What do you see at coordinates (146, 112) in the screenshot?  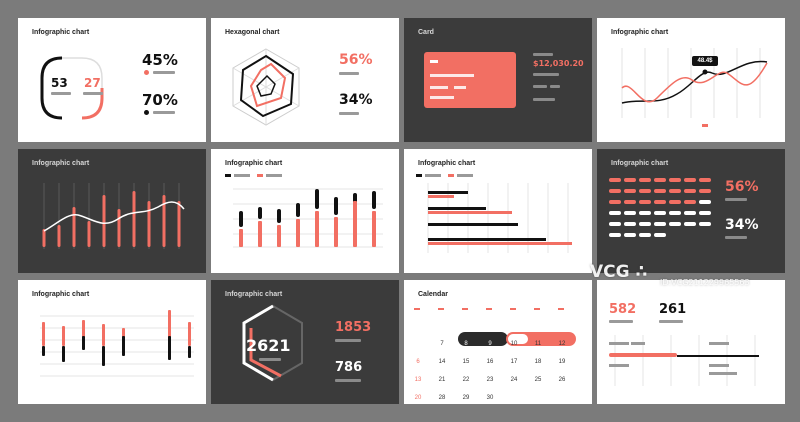 I see `legend-dot-black` at bounding box center [146, 112].